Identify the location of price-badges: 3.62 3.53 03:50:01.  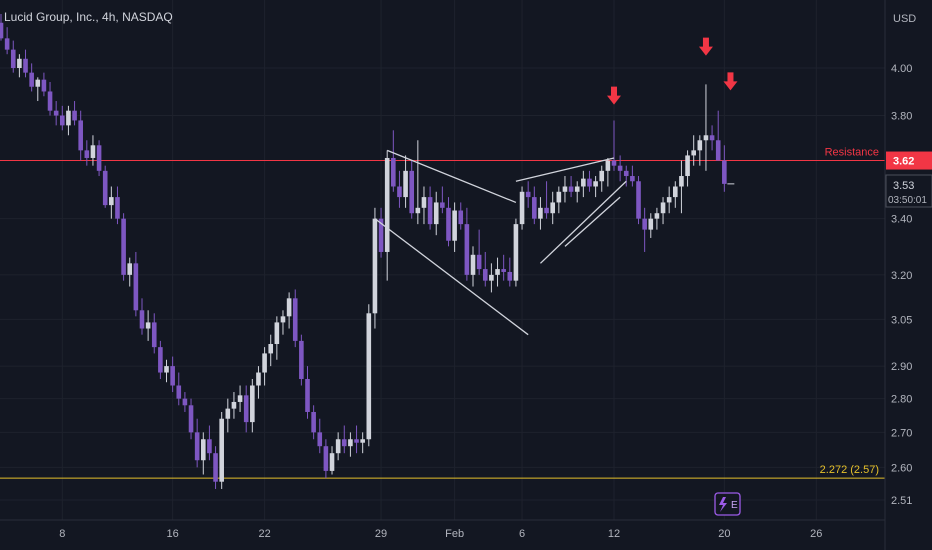
(908, 179).